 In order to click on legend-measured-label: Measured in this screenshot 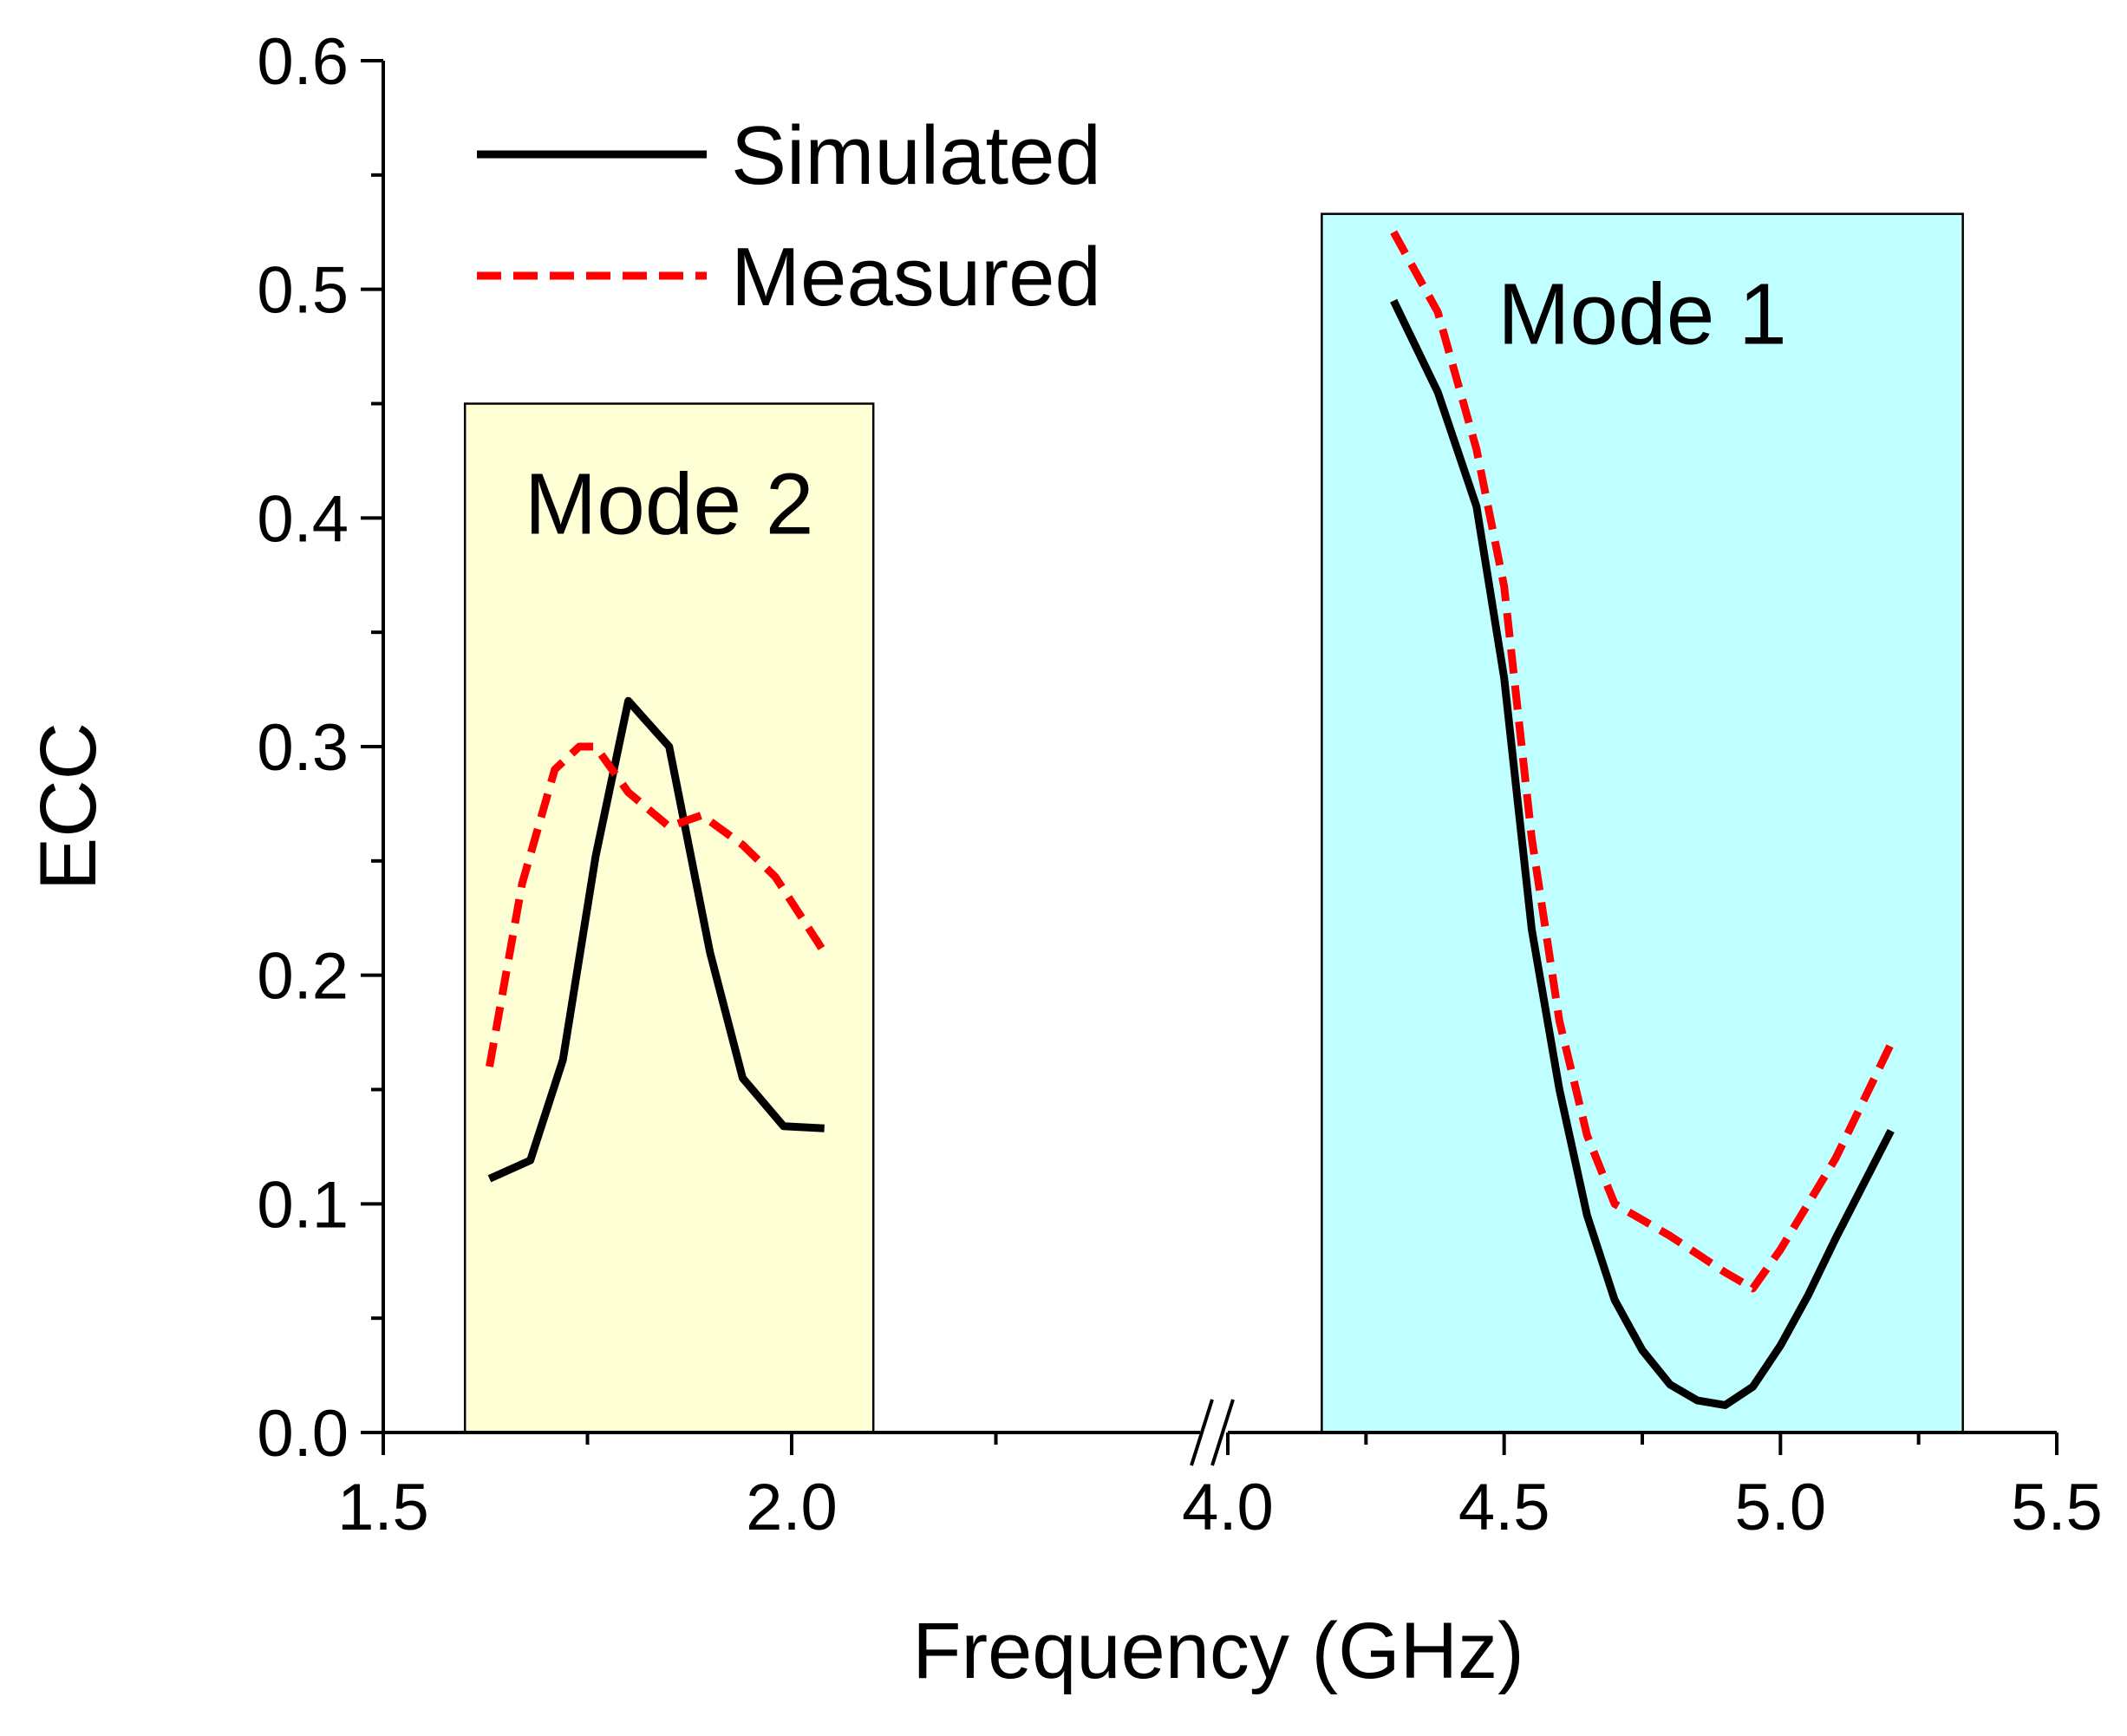, I will do `click(916, 277)`.